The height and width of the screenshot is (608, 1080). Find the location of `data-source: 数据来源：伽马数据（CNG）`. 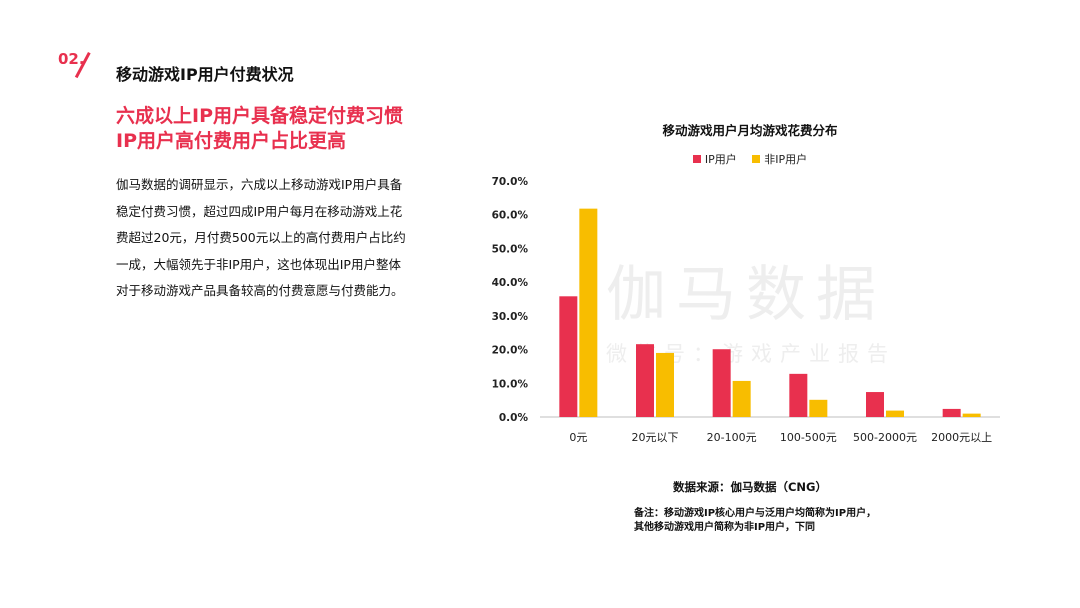

data-source: 数据来源：伽马数据（CNG） is located at coordinates (749, 487).